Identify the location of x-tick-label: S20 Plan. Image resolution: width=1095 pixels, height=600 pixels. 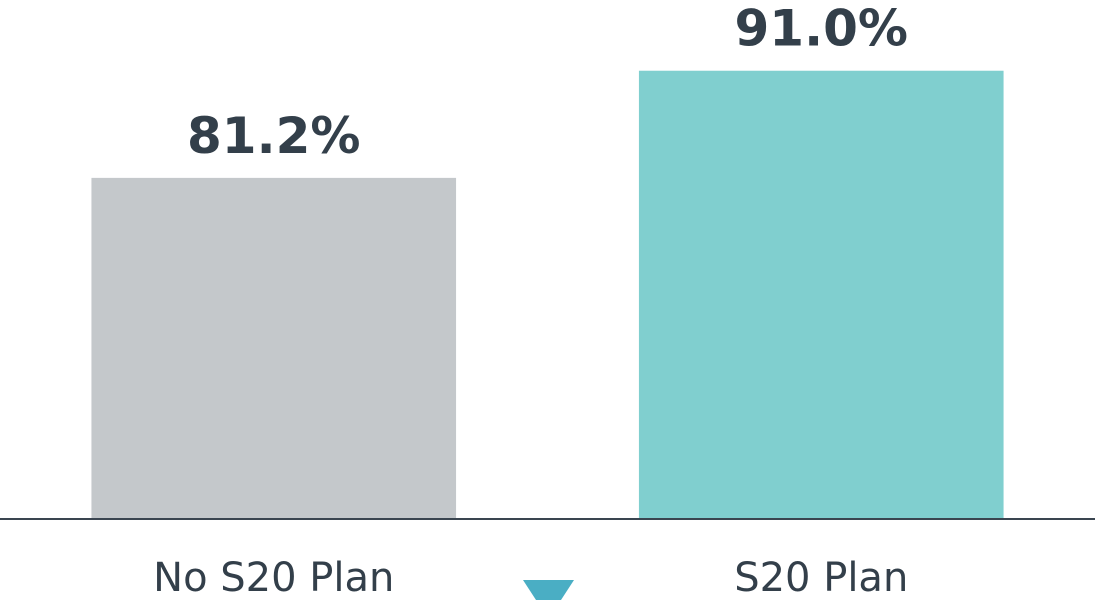
(821, 577).